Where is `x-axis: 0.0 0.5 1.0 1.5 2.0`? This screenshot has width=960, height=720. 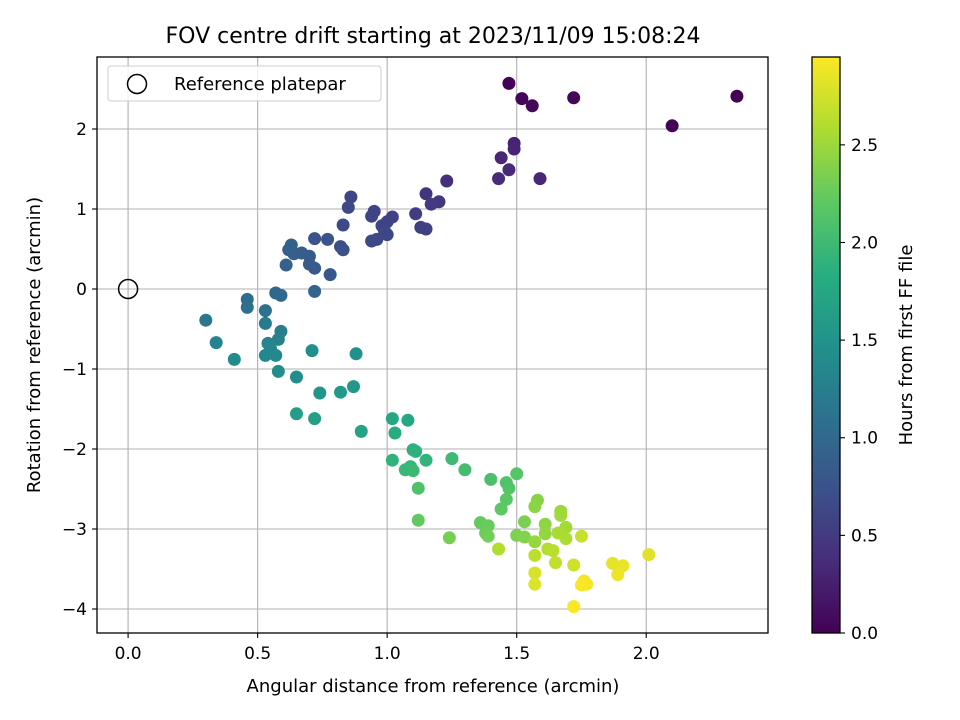
x-axis: 0.0 0.5 1.0 1.5 2.0 is located at coordinates (387, 648).